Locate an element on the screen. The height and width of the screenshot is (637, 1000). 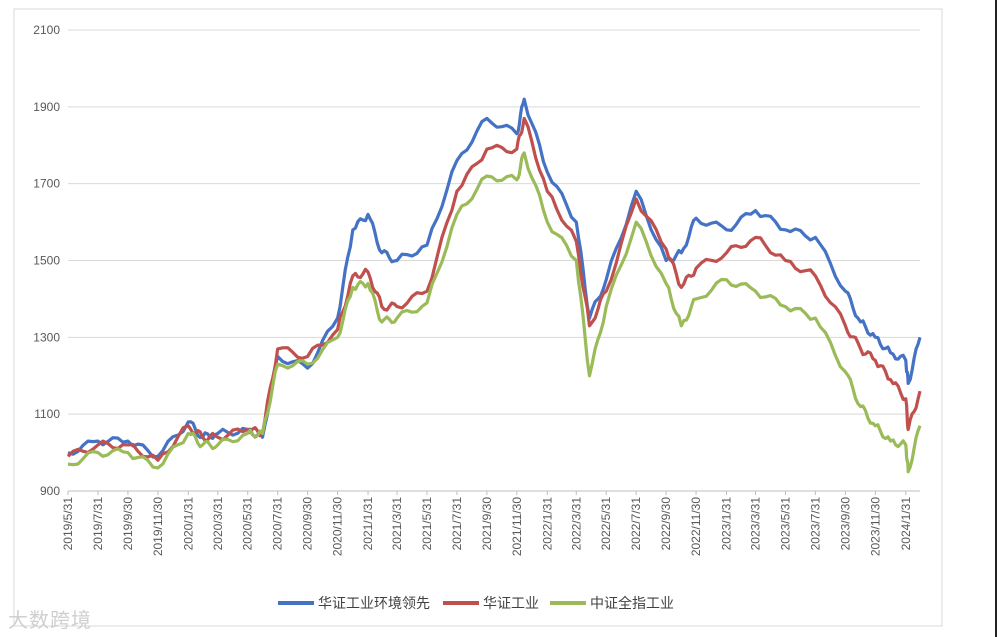
y-tick-label: 2100 is located at coordinates (46, 30).